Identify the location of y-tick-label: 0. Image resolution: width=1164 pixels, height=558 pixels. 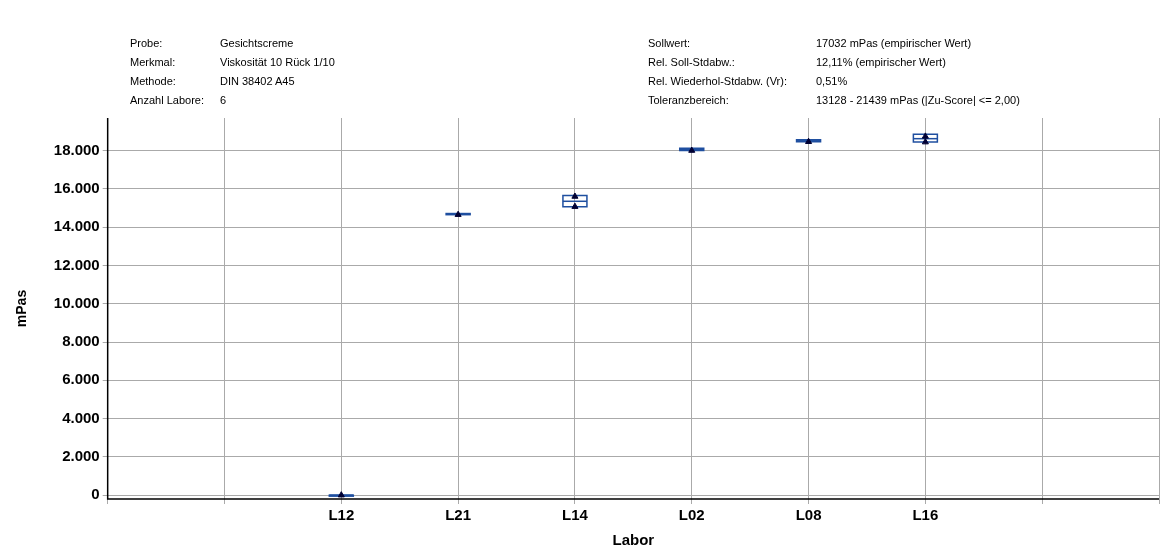
(95, 494).